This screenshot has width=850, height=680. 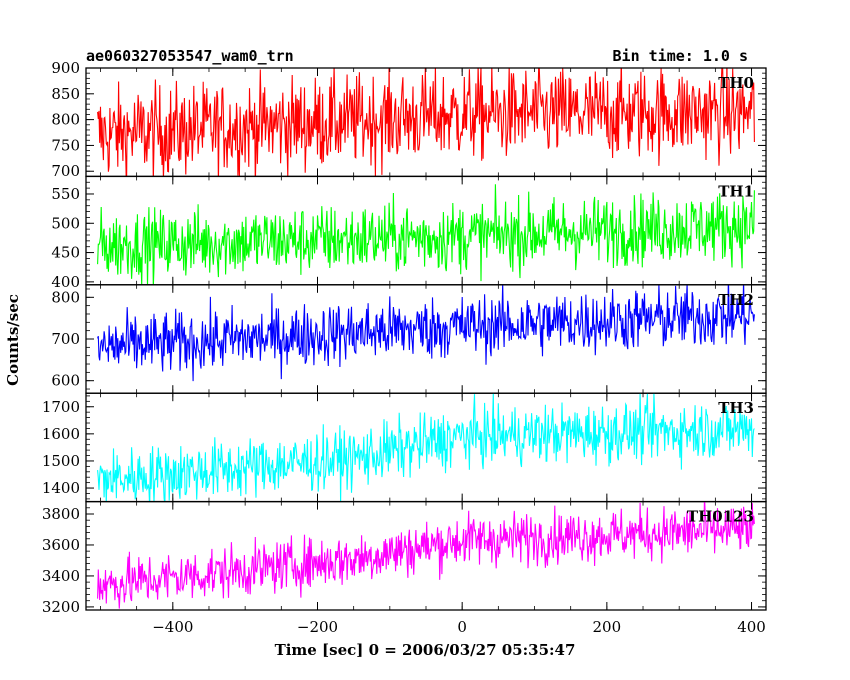 I want to click on y-tick-label: 3600, so click(x=61, y=545).